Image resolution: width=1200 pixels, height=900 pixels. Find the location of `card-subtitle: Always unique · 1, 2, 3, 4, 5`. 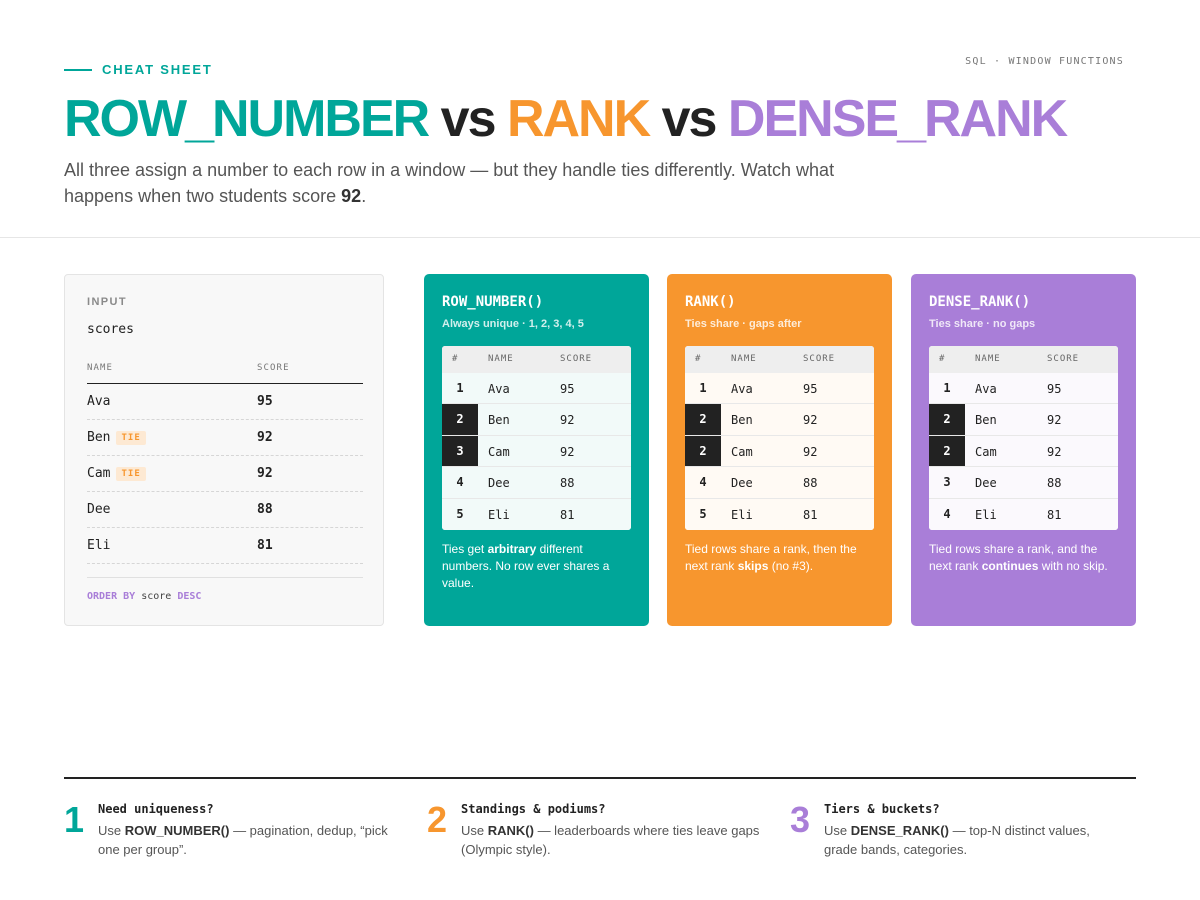

card-subtitle: Always unique · 1, 2, 3, 4, 5 is located at coordinates (513, 324).